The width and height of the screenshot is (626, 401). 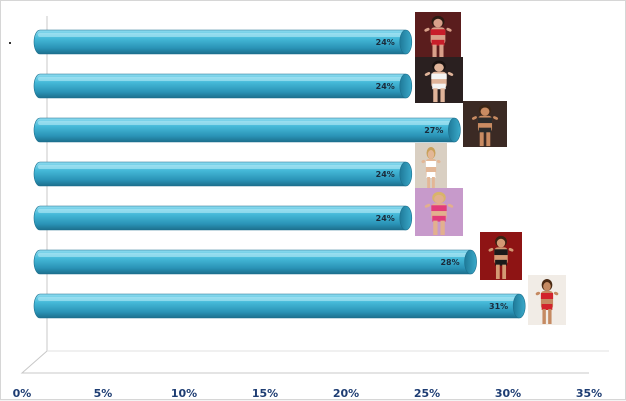 I want to click on x-tick-label: 10%, so click(x=184, y=393).